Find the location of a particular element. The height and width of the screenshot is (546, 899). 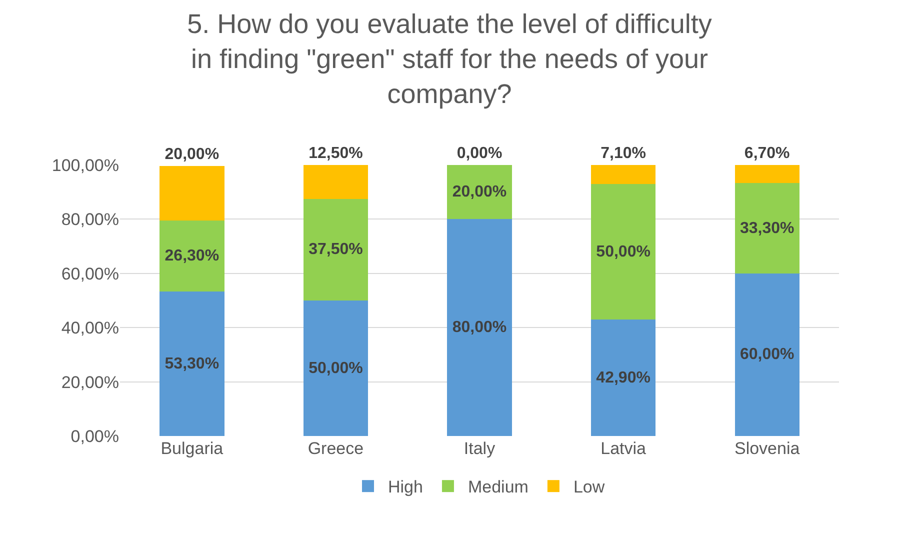

y-tick-label: 0,00% is located at coordinates (94, 436).